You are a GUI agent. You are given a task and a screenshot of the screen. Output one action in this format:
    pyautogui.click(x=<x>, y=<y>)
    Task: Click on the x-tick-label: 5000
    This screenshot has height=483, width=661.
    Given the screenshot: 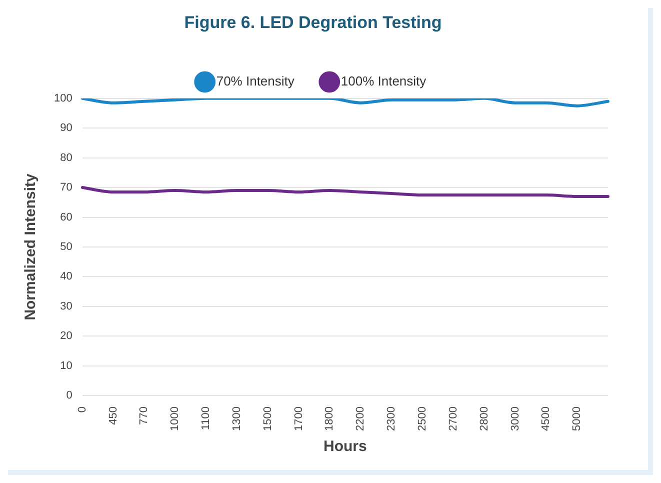 What is the action you would take?
    pyautogui.click(x=577, y=419)
    